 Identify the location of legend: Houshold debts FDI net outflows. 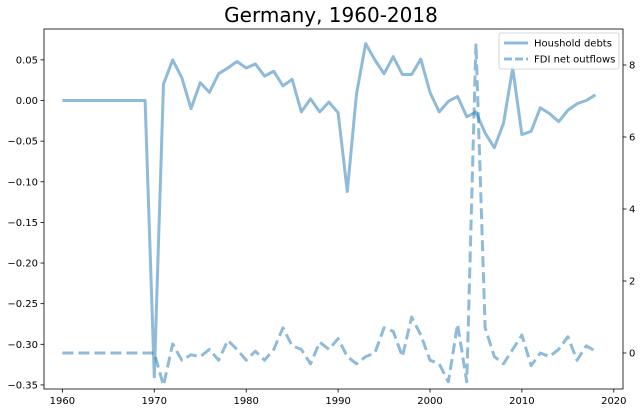
(559, 51).